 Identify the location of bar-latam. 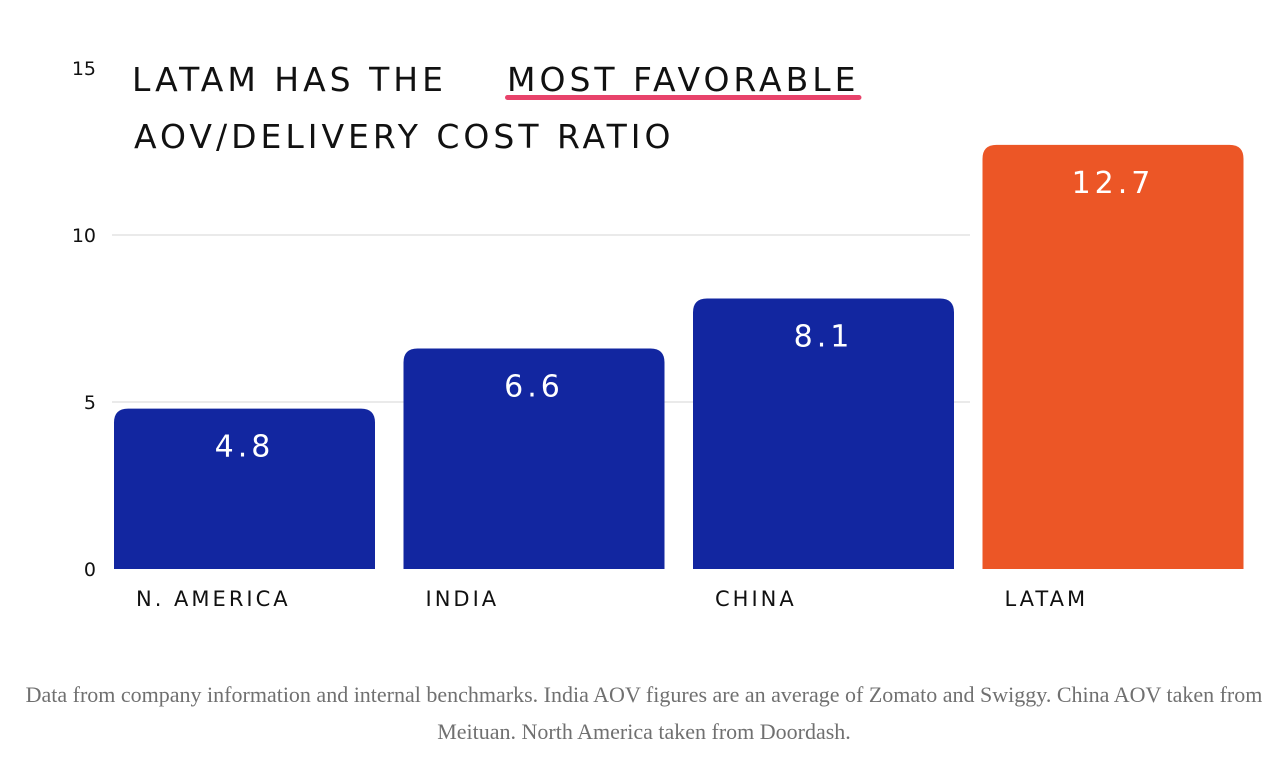
(1113, 356).